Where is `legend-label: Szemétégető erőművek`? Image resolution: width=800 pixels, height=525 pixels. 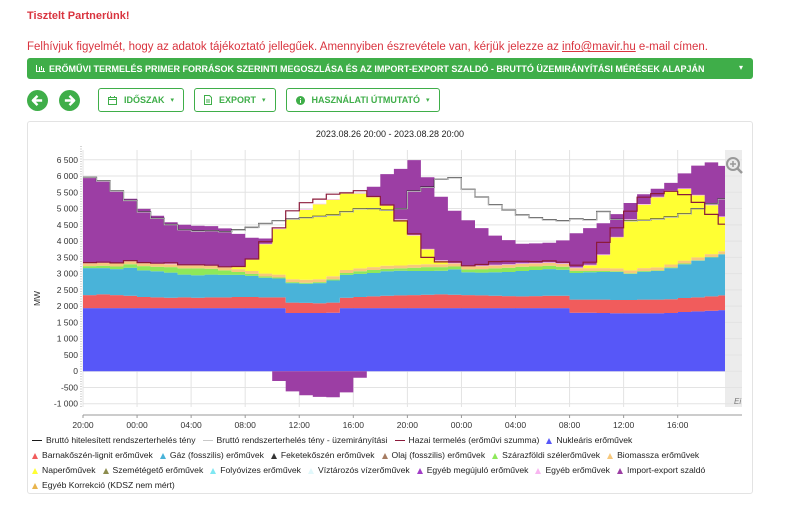 legend-label: Szemétégető erőművek is located at coordinates (158, 470).